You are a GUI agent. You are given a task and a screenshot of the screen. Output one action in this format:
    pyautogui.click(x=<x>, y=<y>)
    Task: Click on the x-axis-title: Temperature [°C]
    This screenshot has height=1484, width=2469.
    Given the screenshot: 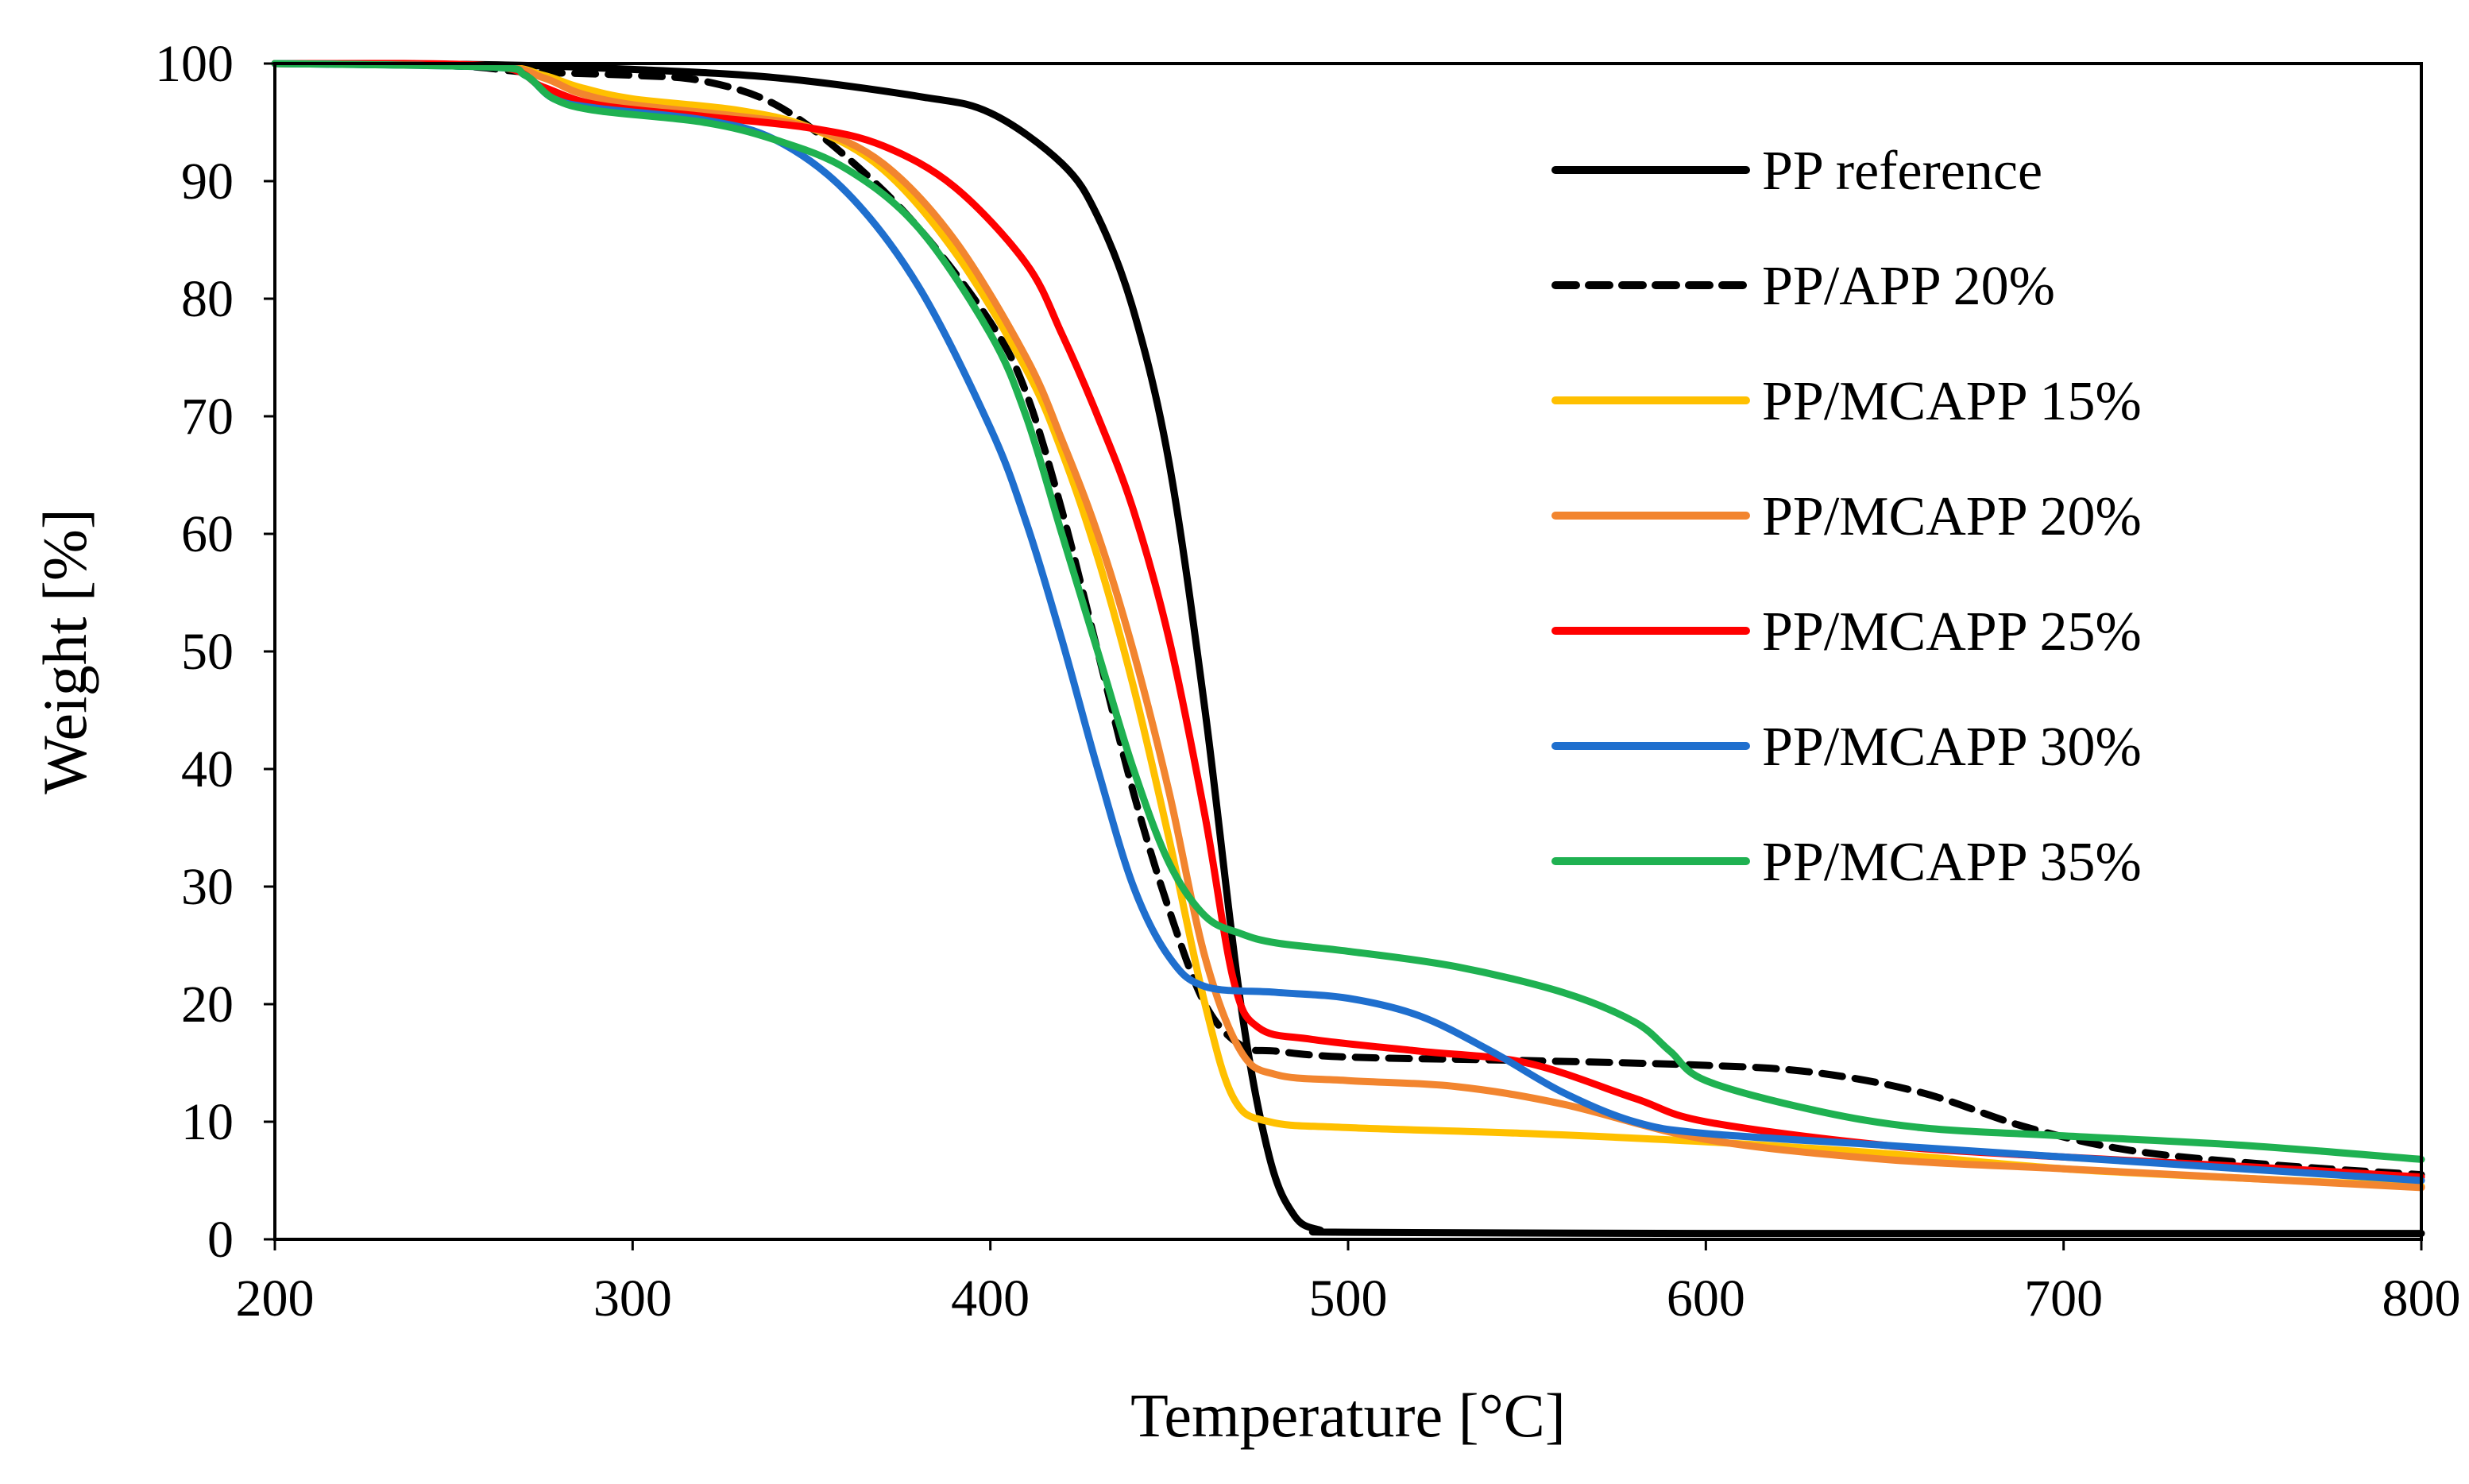 What is the action you would take?
    pyautogui.click(x=1348, y=1415)
    